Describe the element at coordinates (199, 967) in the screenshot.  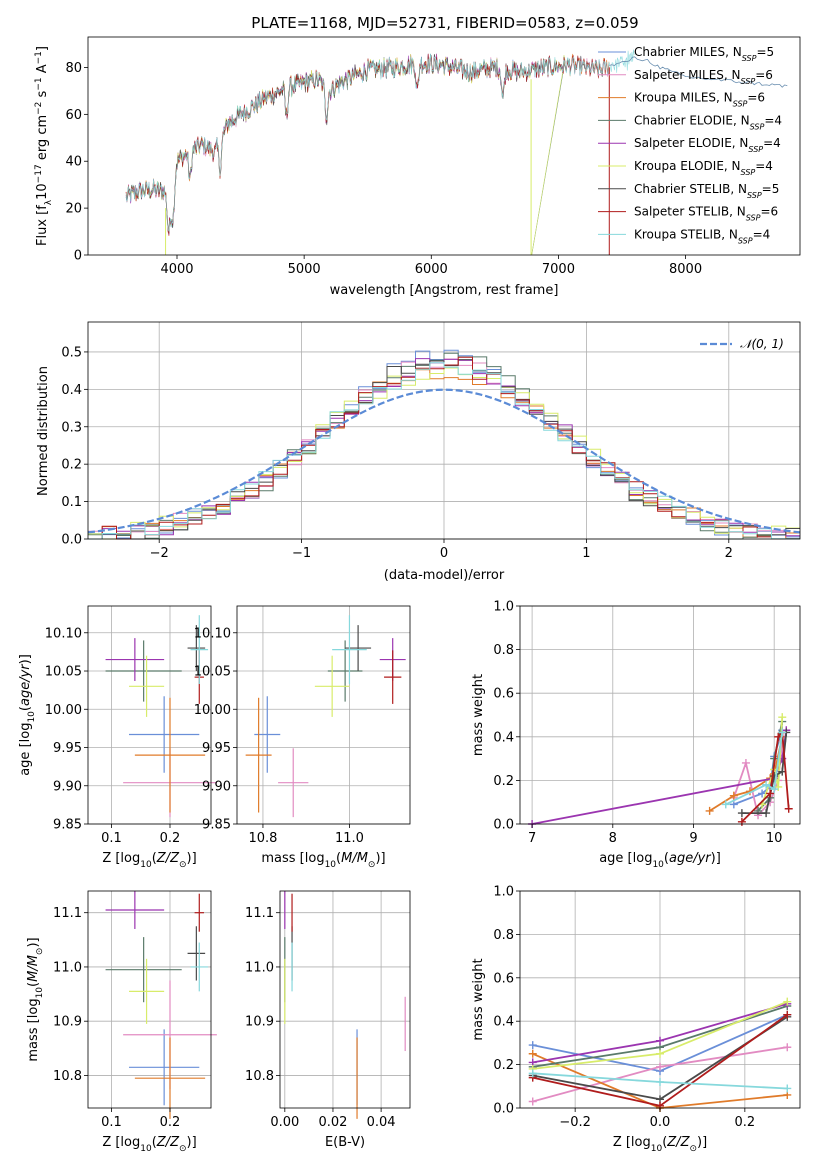
I see `errorbar-kroupa-stelib` at that location.